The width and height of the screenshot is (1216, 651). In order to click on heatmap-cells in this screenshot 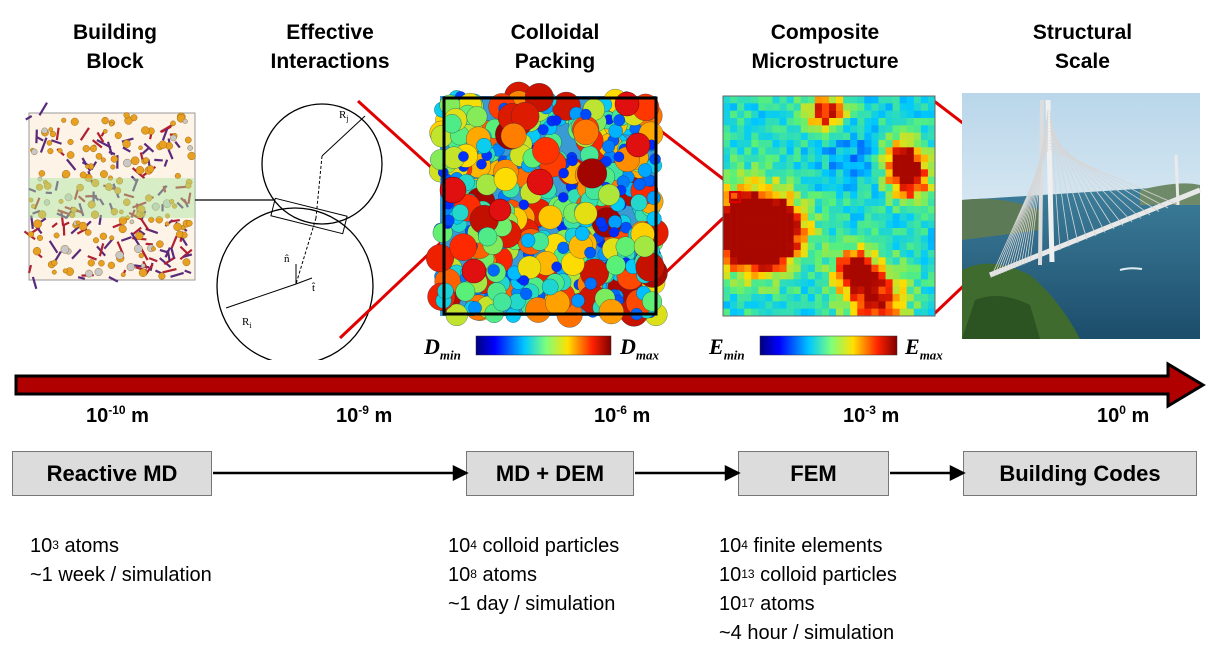, I will do `click(829, 206)`.